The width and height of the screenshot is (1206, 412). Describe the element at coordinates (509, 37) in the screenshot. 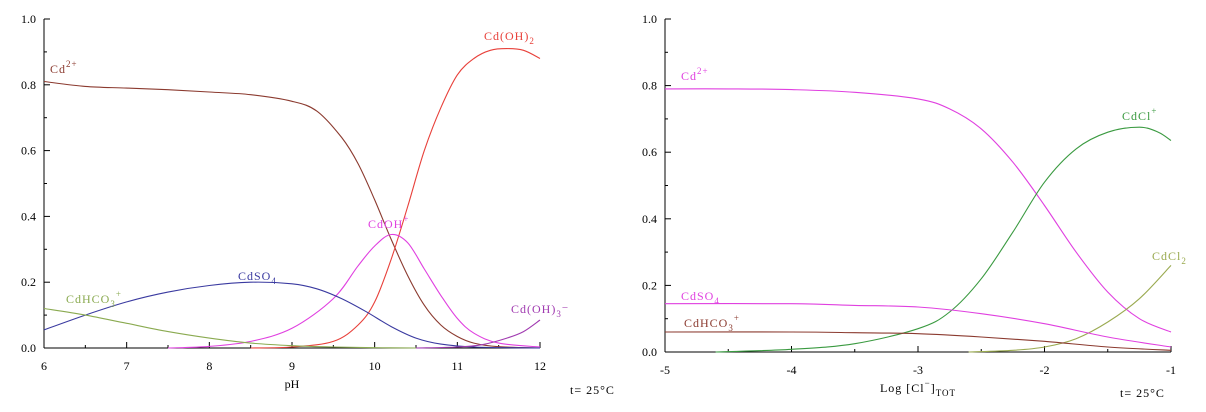

I see `series-label: Cd(OH)2` at that location.